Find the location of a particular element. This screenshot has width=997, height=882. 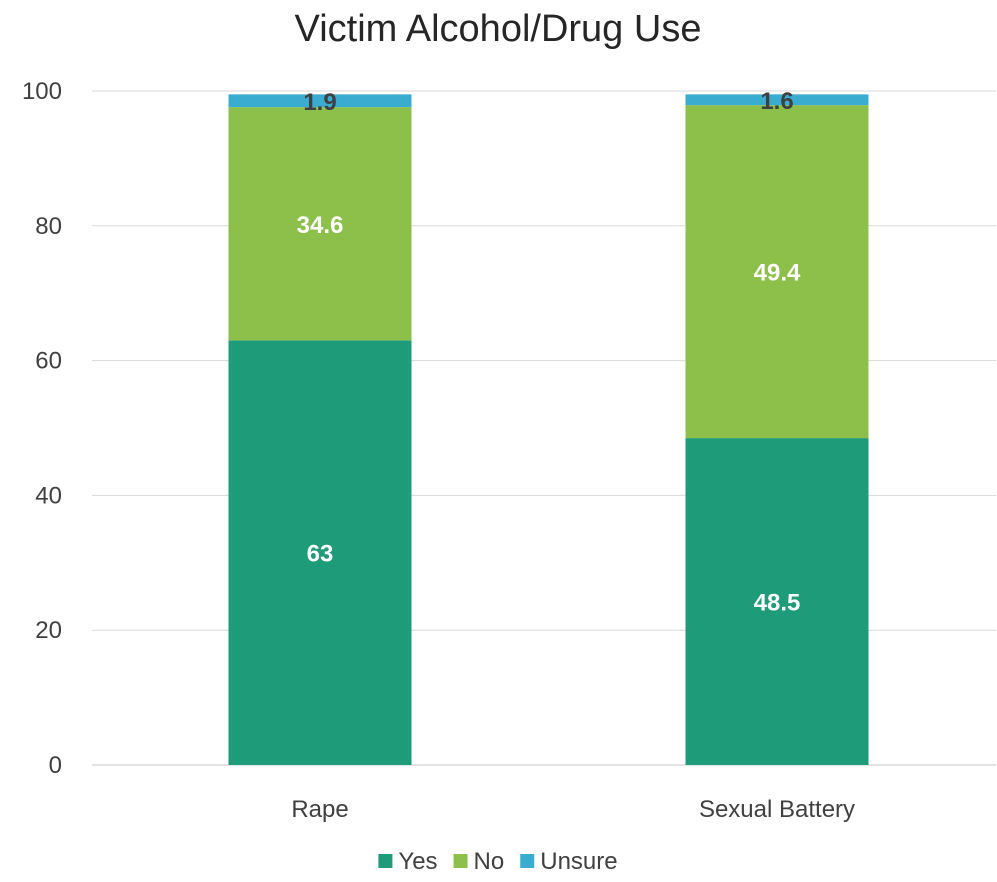

data-label: 63 is located at coordinates (320, 554).